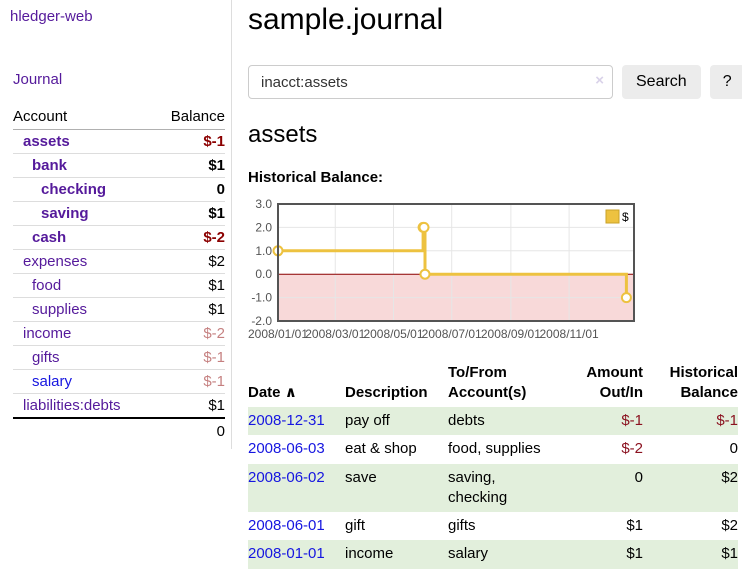 The width and height of the screenshot is (742, 582). What do you see at coordinates (83, 117) in the screenshot?
I see `accounts-header-account: Account` at bounding box center [83, 117].